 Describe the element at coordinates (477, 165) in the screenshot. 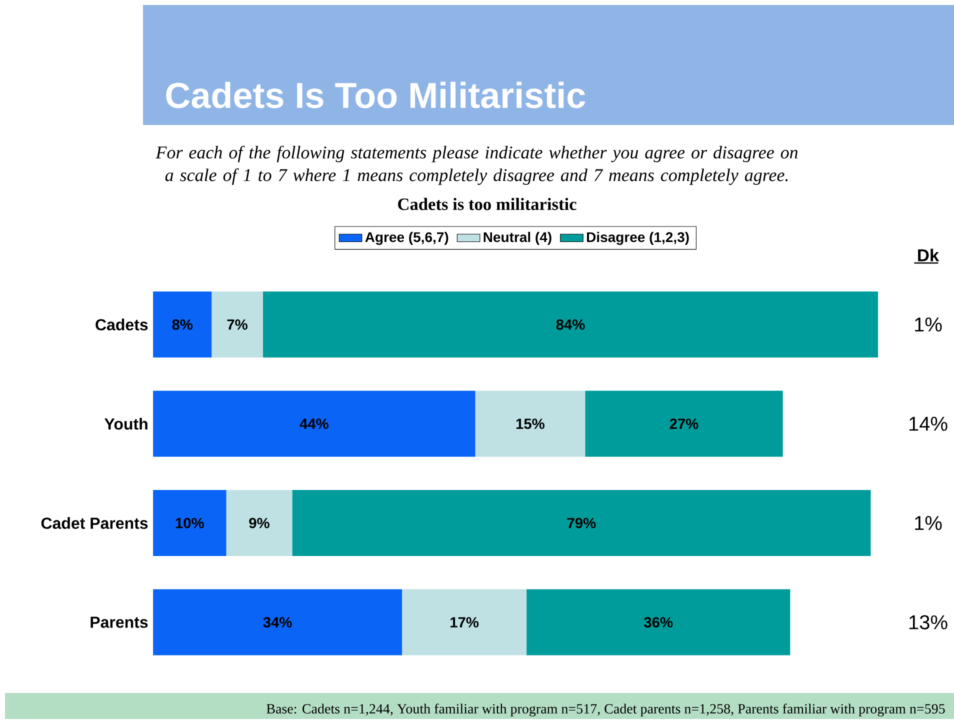

I see `text: For each of the following statements please indicate whether you agree or disagree on a scale of 1 to 7 where 1 means completely disagree and 7 means completely agree.` at that location.